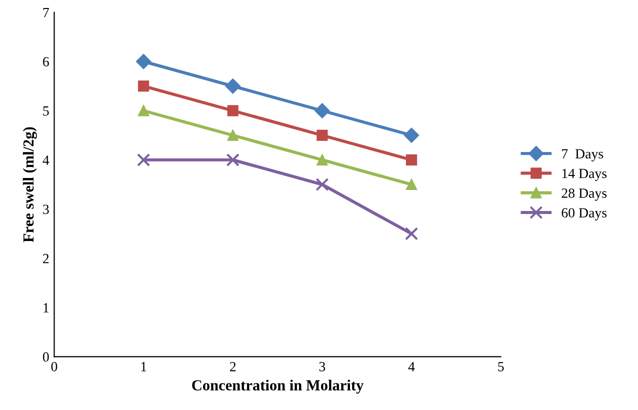  I want to click on y-tick-label: 0, so click(45, 357).